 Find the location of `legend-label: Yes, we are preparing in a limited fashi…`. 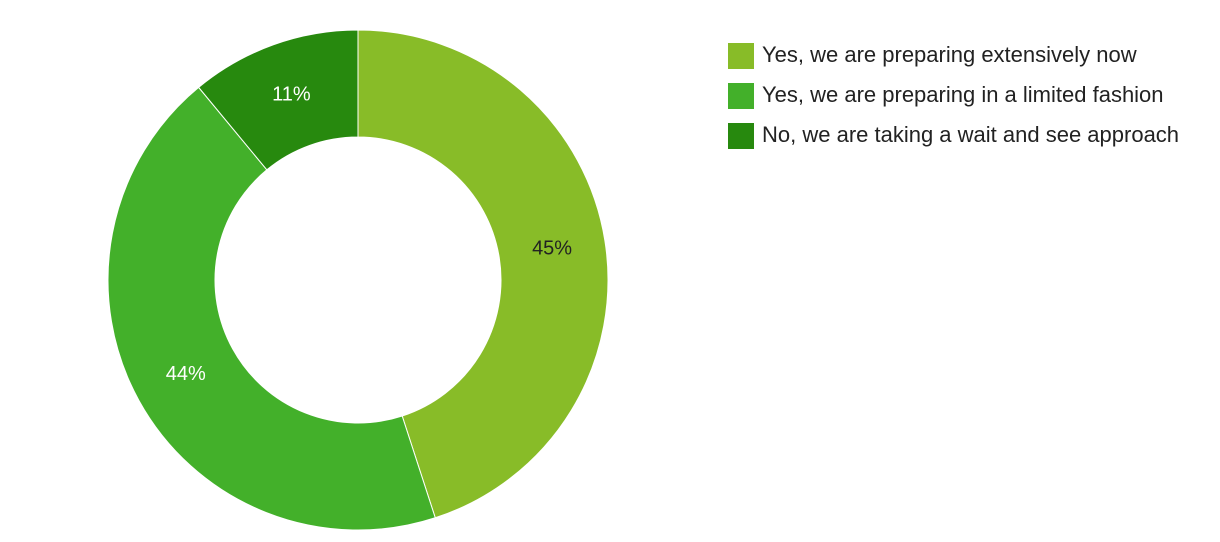

legend-label: Yes, we are preparing in a limited fashi… is located at coordinates (963, 94).